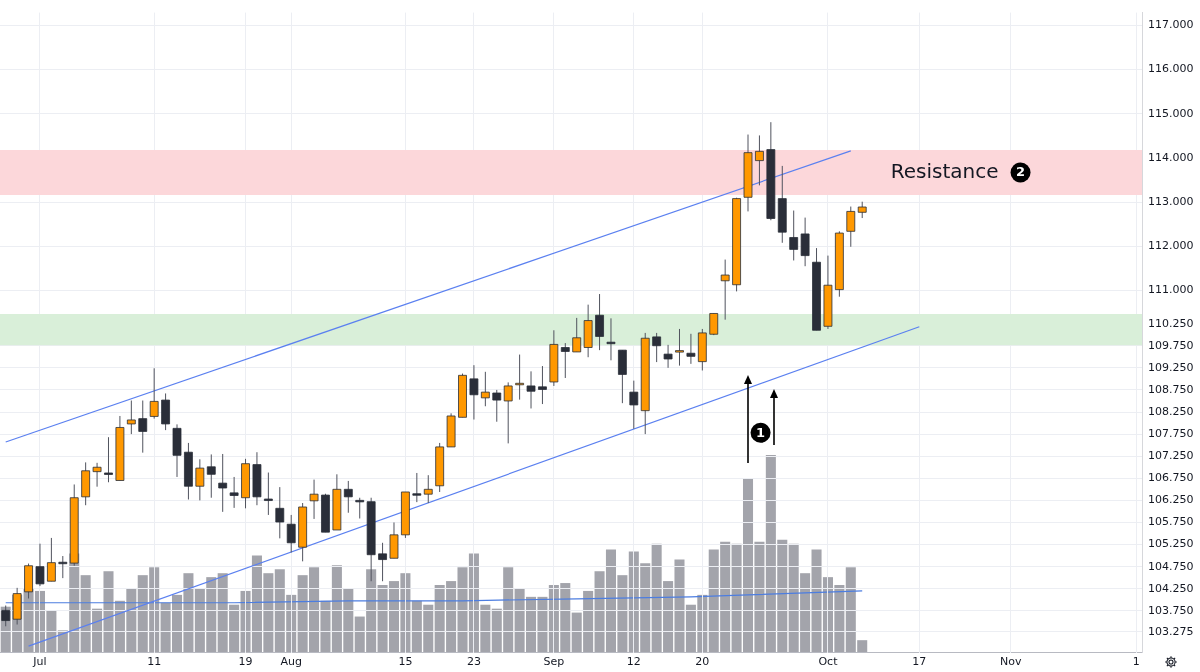 The image size is (1200, 672). I want to click on y-tick-label: 104.750, so click(1171, 566).